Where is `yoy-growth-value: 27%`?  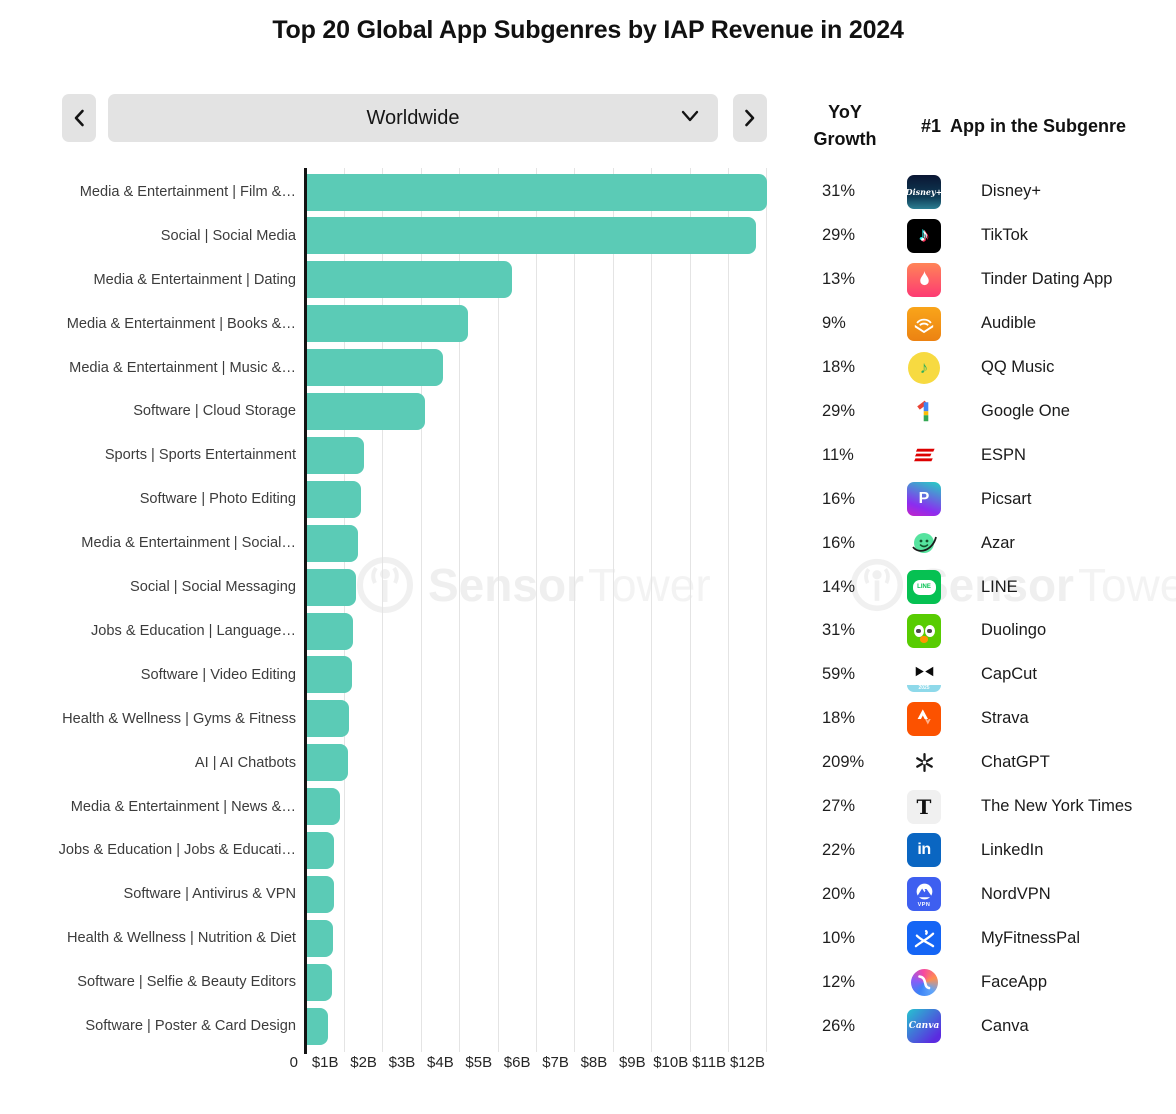
yoy-growth-value: 27% is located at coordinates (839, 806).